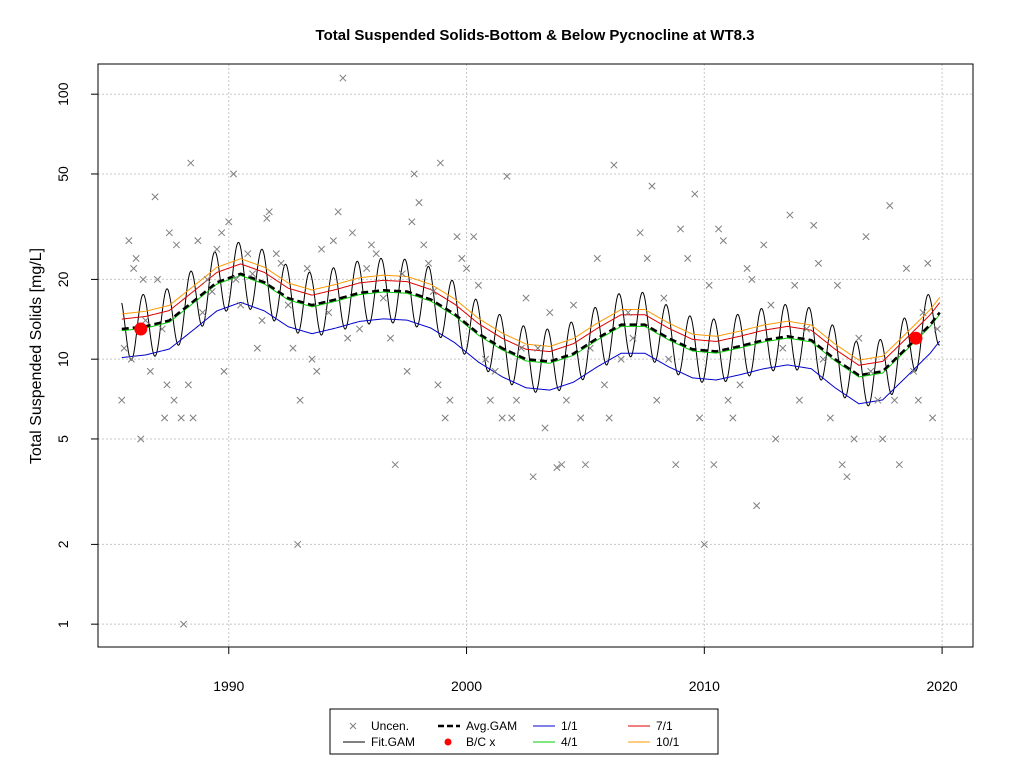 This screenshot has height=768, width=1024. I want to click on y-tick-label: 10, so click(63, 359).